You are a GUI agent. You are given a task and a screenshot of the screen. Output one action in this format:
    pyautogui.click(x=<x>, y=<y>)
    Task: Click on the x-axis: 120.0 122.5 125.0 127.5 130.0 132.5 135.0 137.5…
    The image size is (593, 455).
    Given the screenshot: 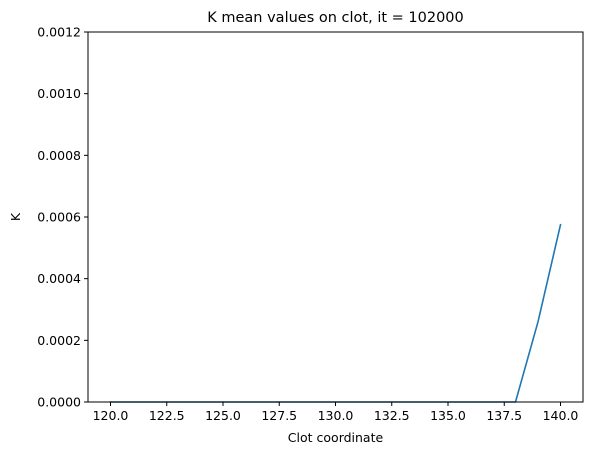 What is the action you would take?
    pyautogui.click(x=336, y=412)
    